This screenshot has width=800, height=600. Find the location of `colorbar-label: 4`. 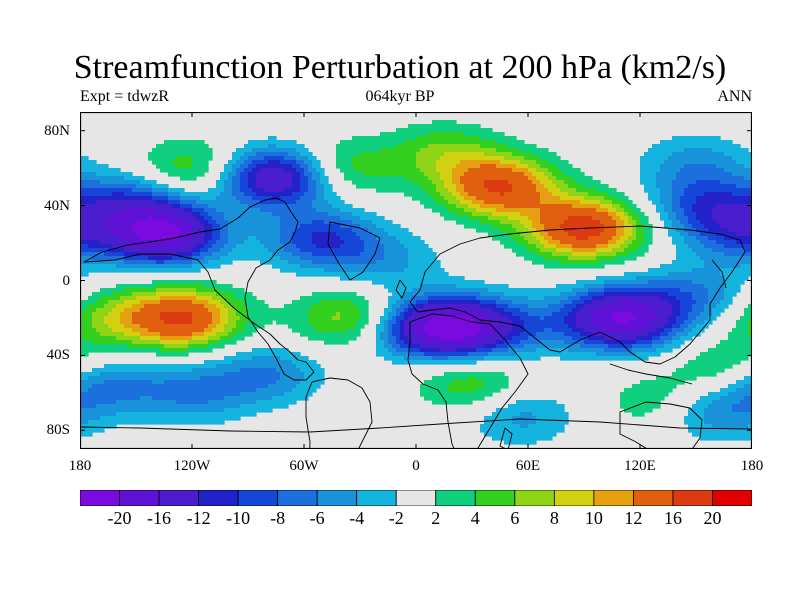

colorbar-label: 4 is located at coordinates (475, 518).